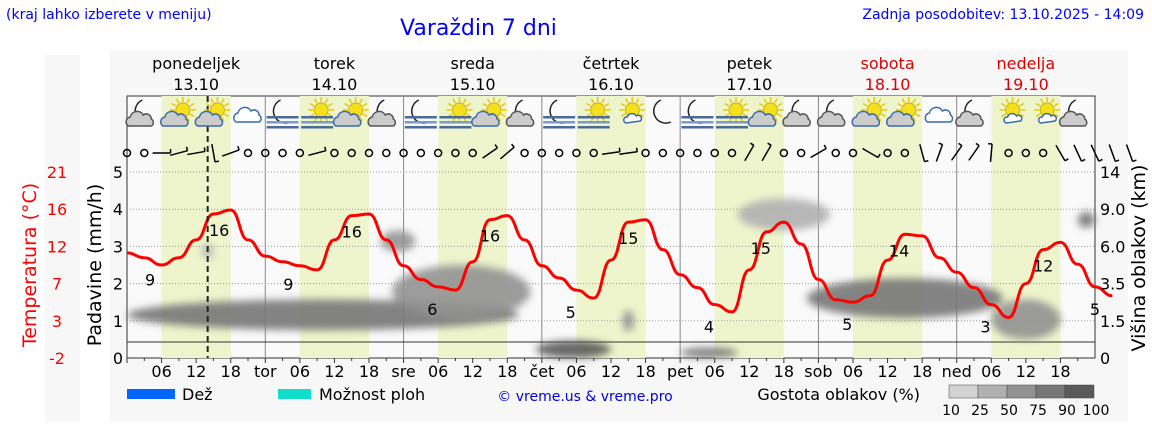 This screenshot has width=1152, height=443. Describe the element at coordinates (196, 63) in the screenshot. I see `day-name: ponedeljek` at that location.